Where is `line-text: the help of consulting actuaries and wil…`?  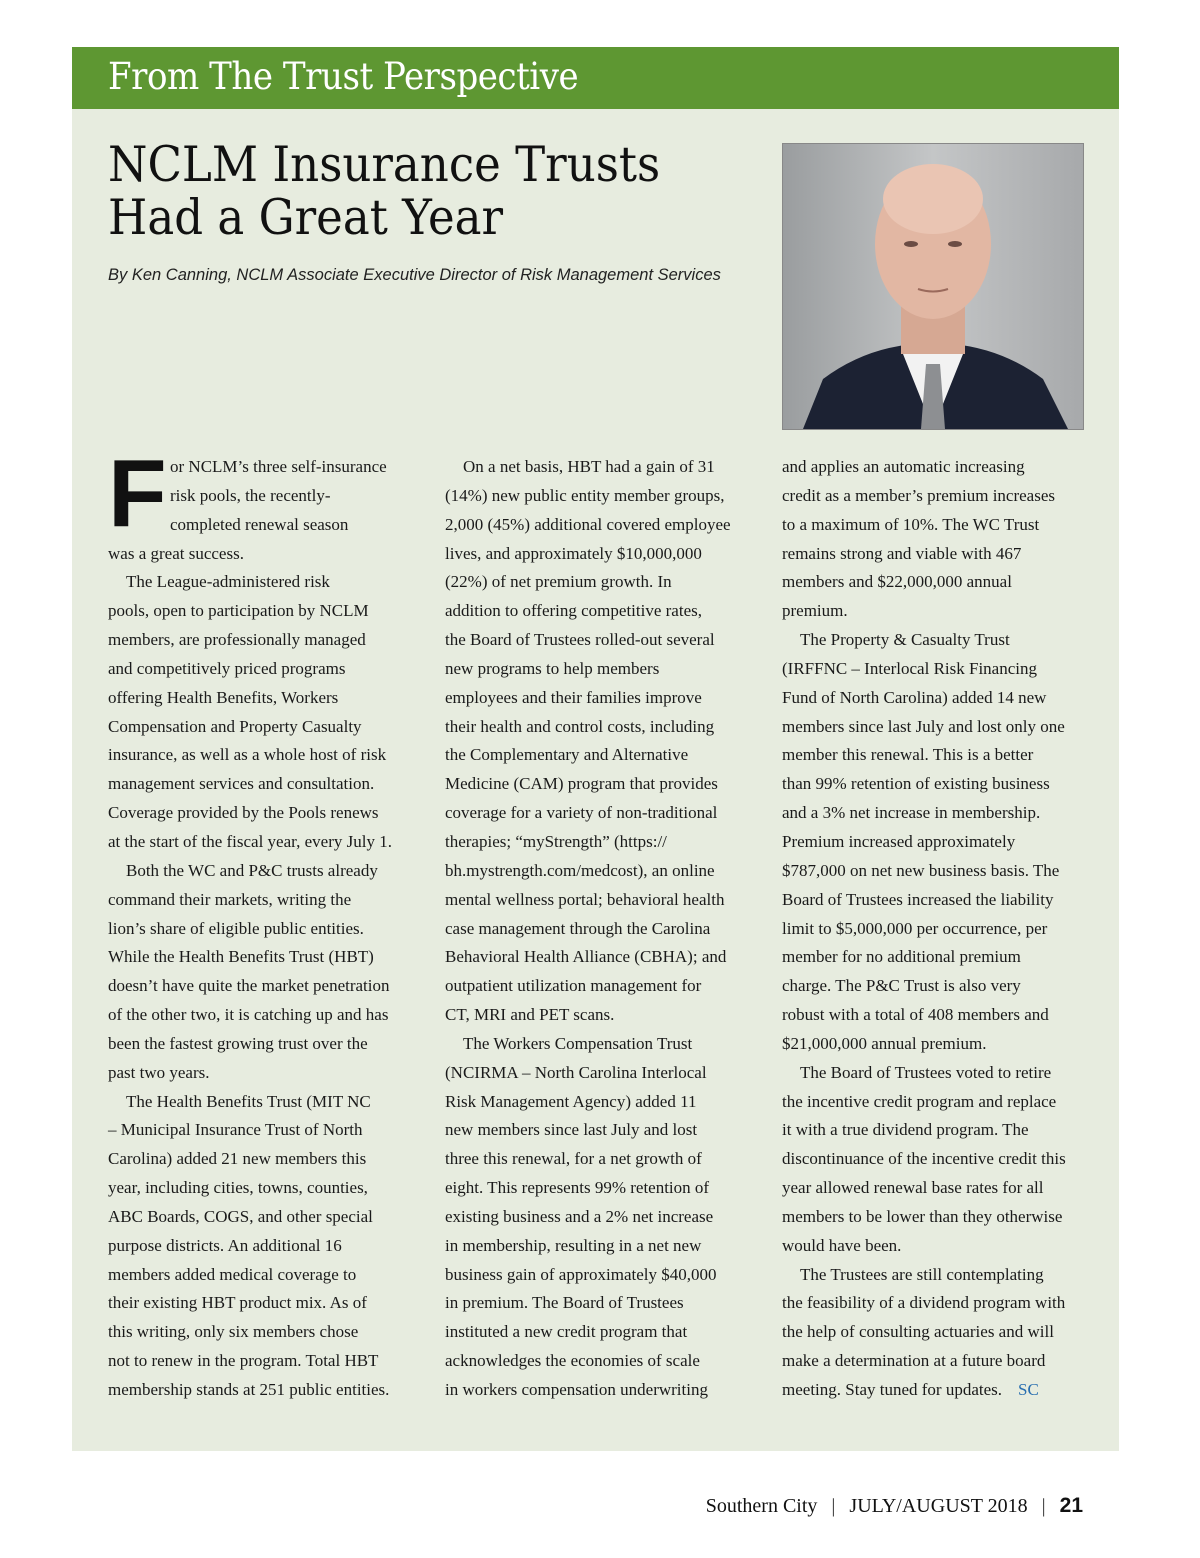 line-text: the help of consulting actuaries and wil… is located at coordinates (918, 1332).